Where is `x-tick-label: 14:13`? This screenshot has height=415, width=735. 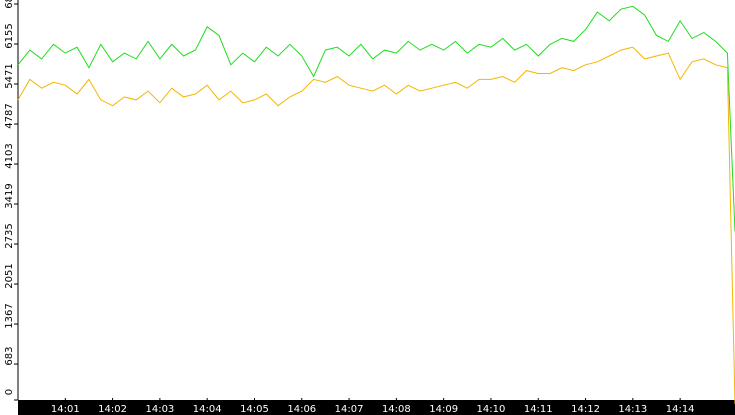 x-tick-label: 14:13 is located at coordinates (632, 409).